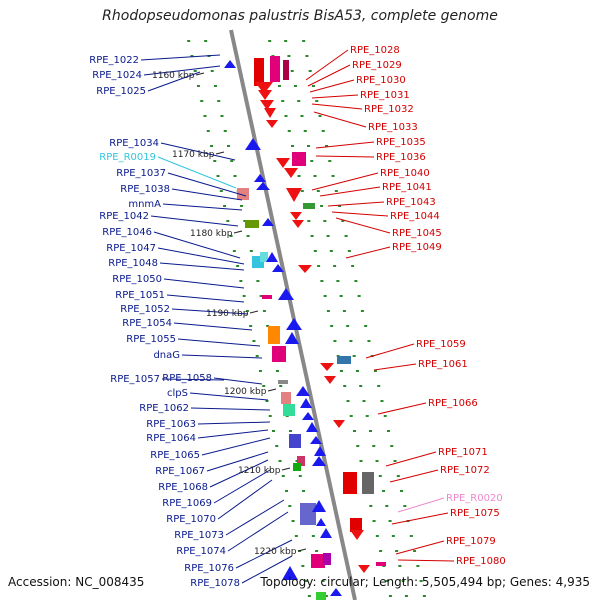  Describe the element at coordinates (415, 216) in the screenshot. I see `gene-label-right: RPE_1044` at that location.